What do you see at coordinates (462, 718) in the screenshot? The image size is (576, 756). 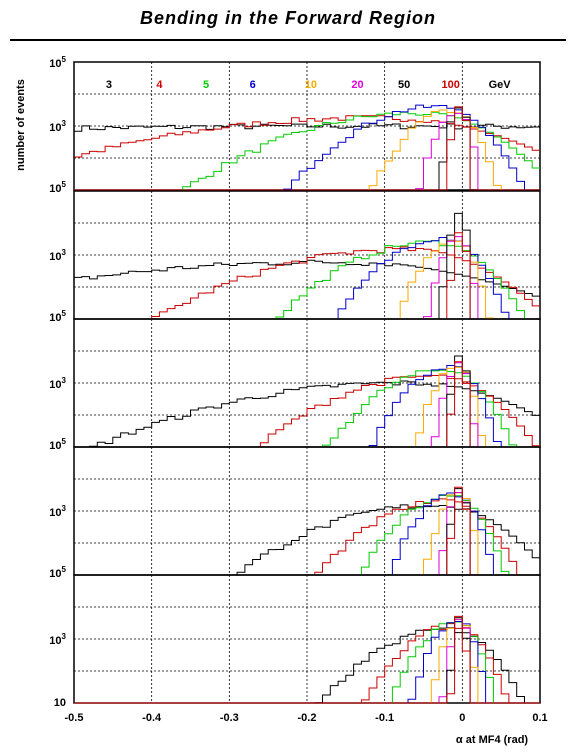 I see `x-tick-label: 0` at bounding box center [462, 718].